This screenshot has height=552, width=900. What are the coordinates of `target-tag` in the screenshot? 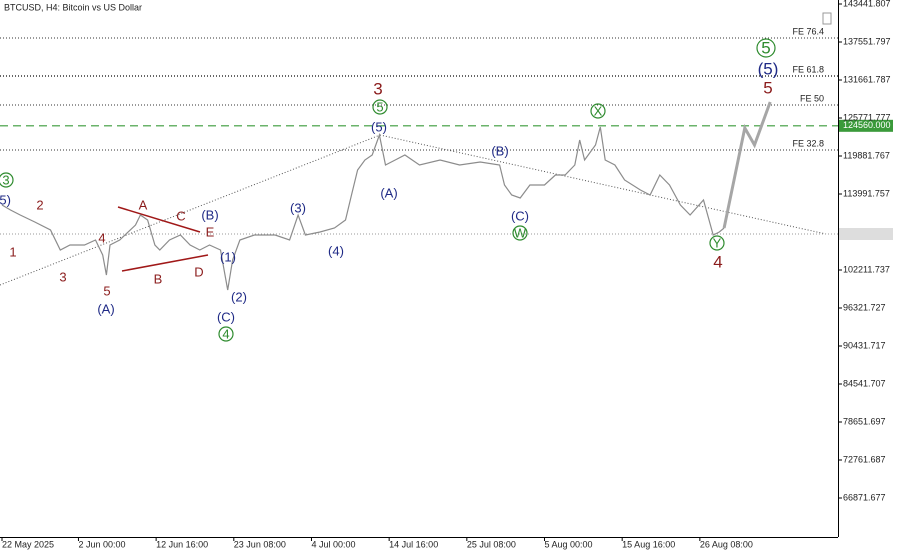 It's located at (866, 125).